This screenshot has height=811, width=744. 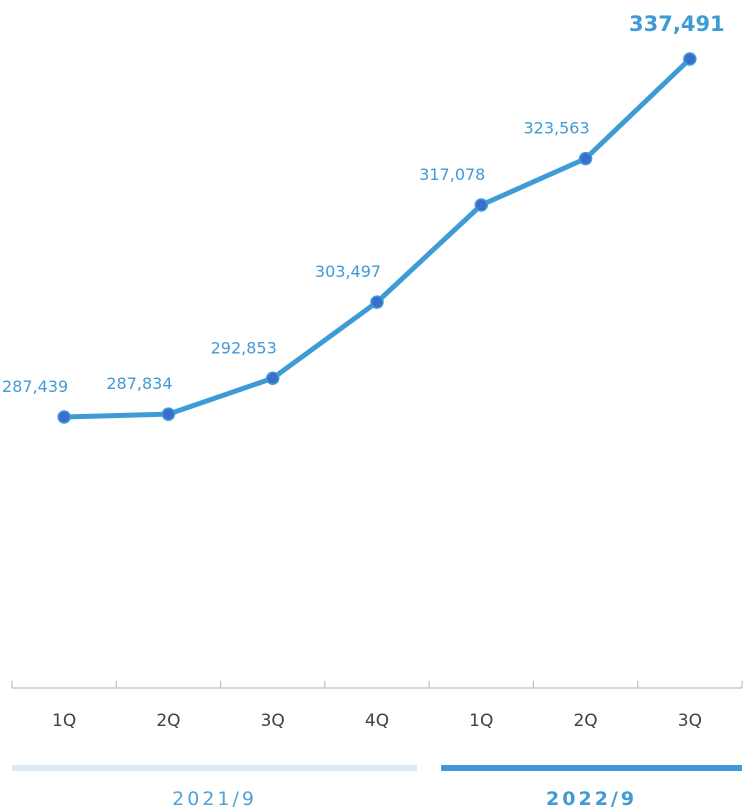 I want to click on x-tick-label: 4Q, so click(x=377, y=721).